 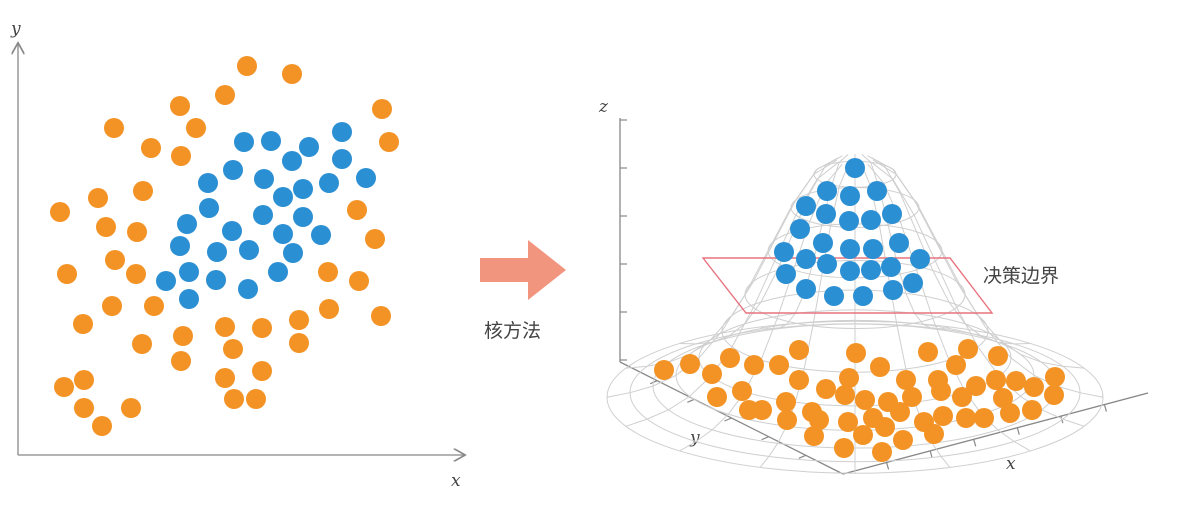 I want to click on right-class-a-points, so click(x=859, y=400).